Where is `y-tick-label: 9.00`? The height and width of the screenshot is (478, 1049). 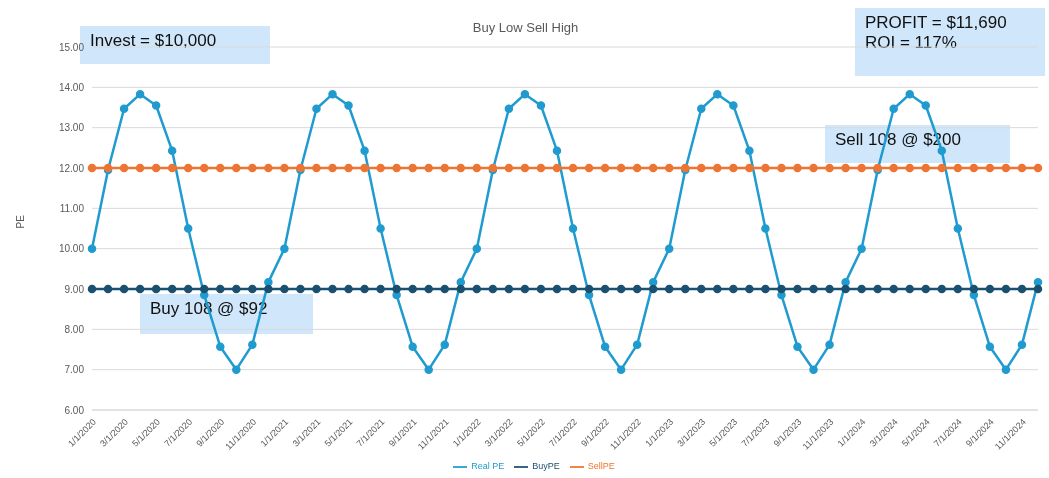
y-tick-label: 9.00 is located at coordinates (74, 289).